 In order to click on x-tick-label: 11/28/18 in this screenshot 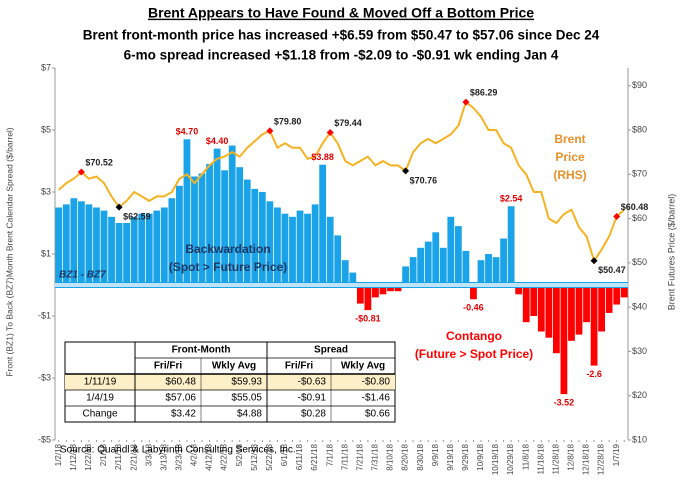, I will do `click(555, 458)`.